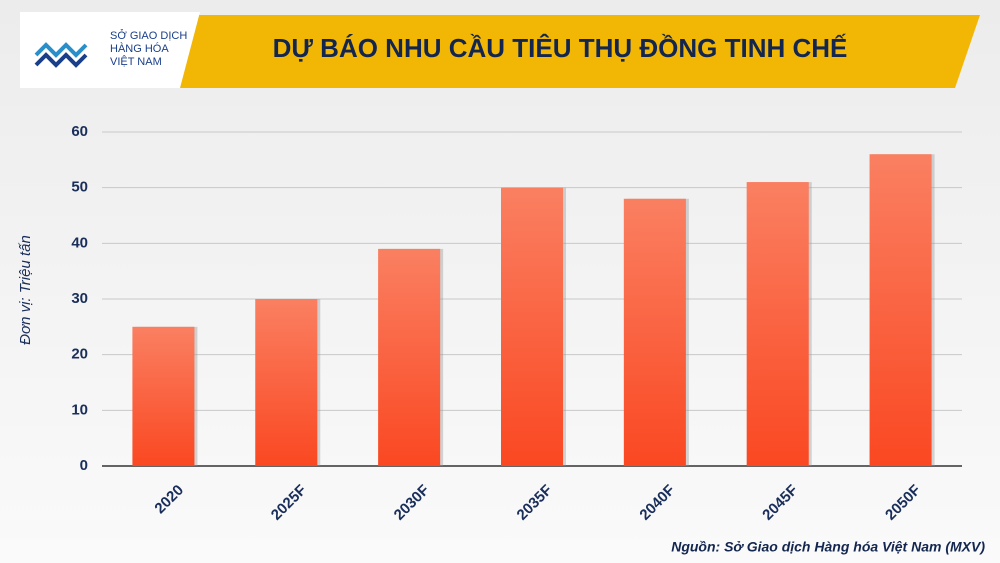 This screenshot has height=563, width=1000. What do you see at coordinates (79, 187) in the screenshot?
I see `y-tick-label: 50` at bounding box center [79, 187].